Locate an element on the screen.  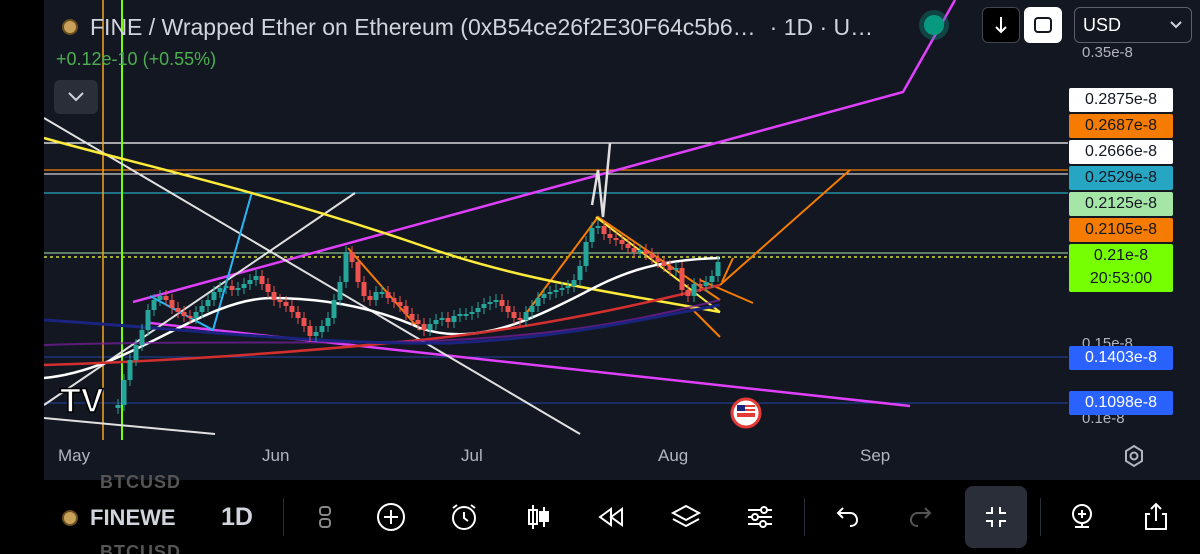
layers-icon is located at coordinates (686, 516).